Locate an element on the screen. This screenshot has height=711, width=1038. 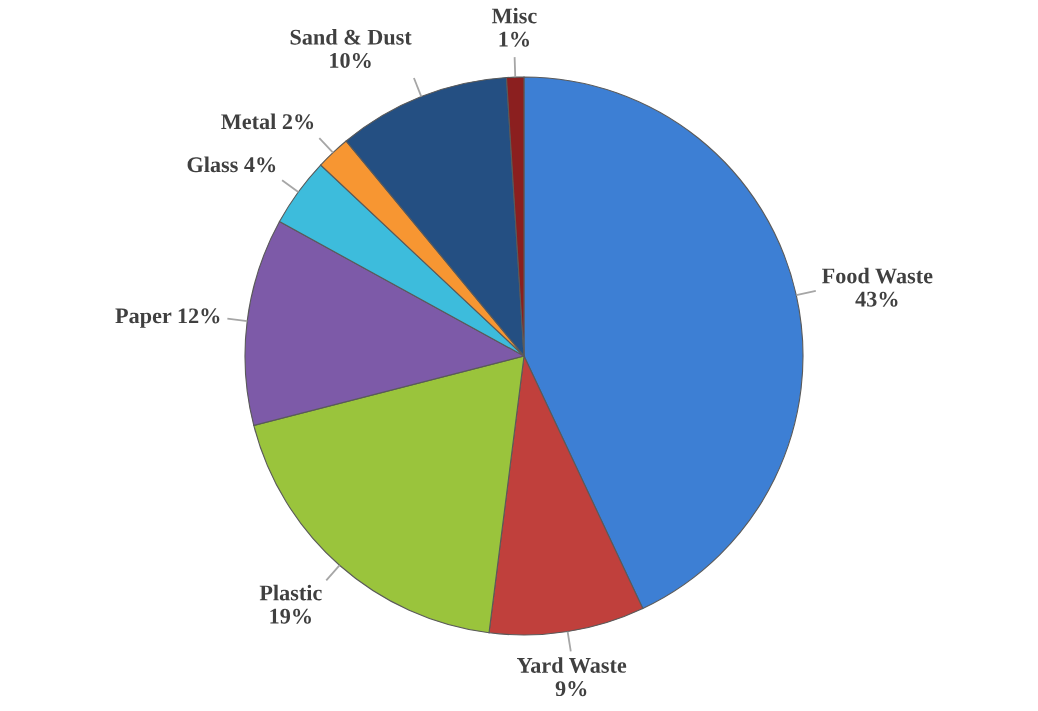
data-label: 1% is located at coordinates (514, 39).